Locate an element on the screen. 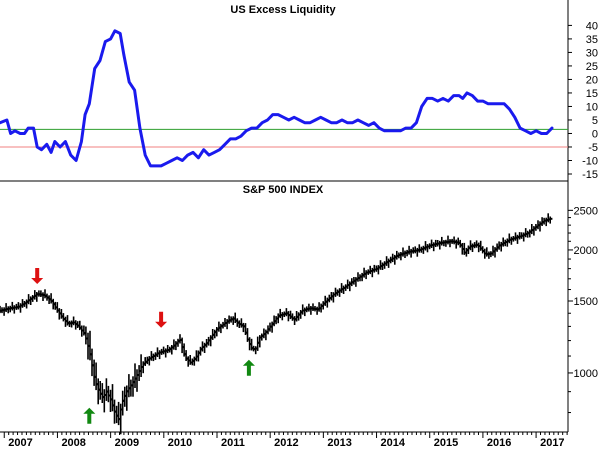 This screenshot has width=600, height=450. liquidity-title: US Excess Liquidity is located at coordinates (283, 10).